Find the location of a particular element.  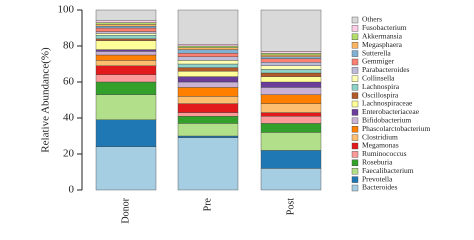

legend-label: Prevotella is located at coordinates (377, 178).